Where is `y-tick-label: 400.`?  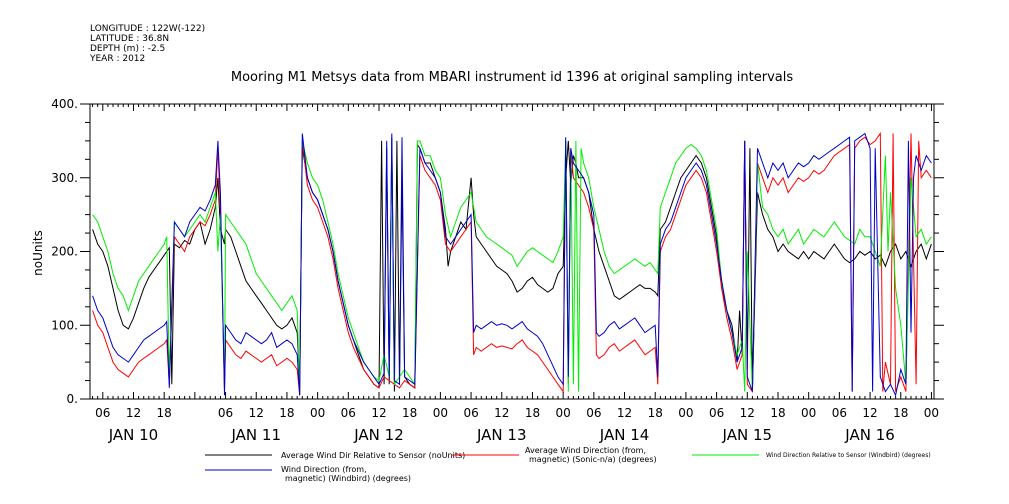 y-tick-label: 400. is located at coordinates (64, 104).